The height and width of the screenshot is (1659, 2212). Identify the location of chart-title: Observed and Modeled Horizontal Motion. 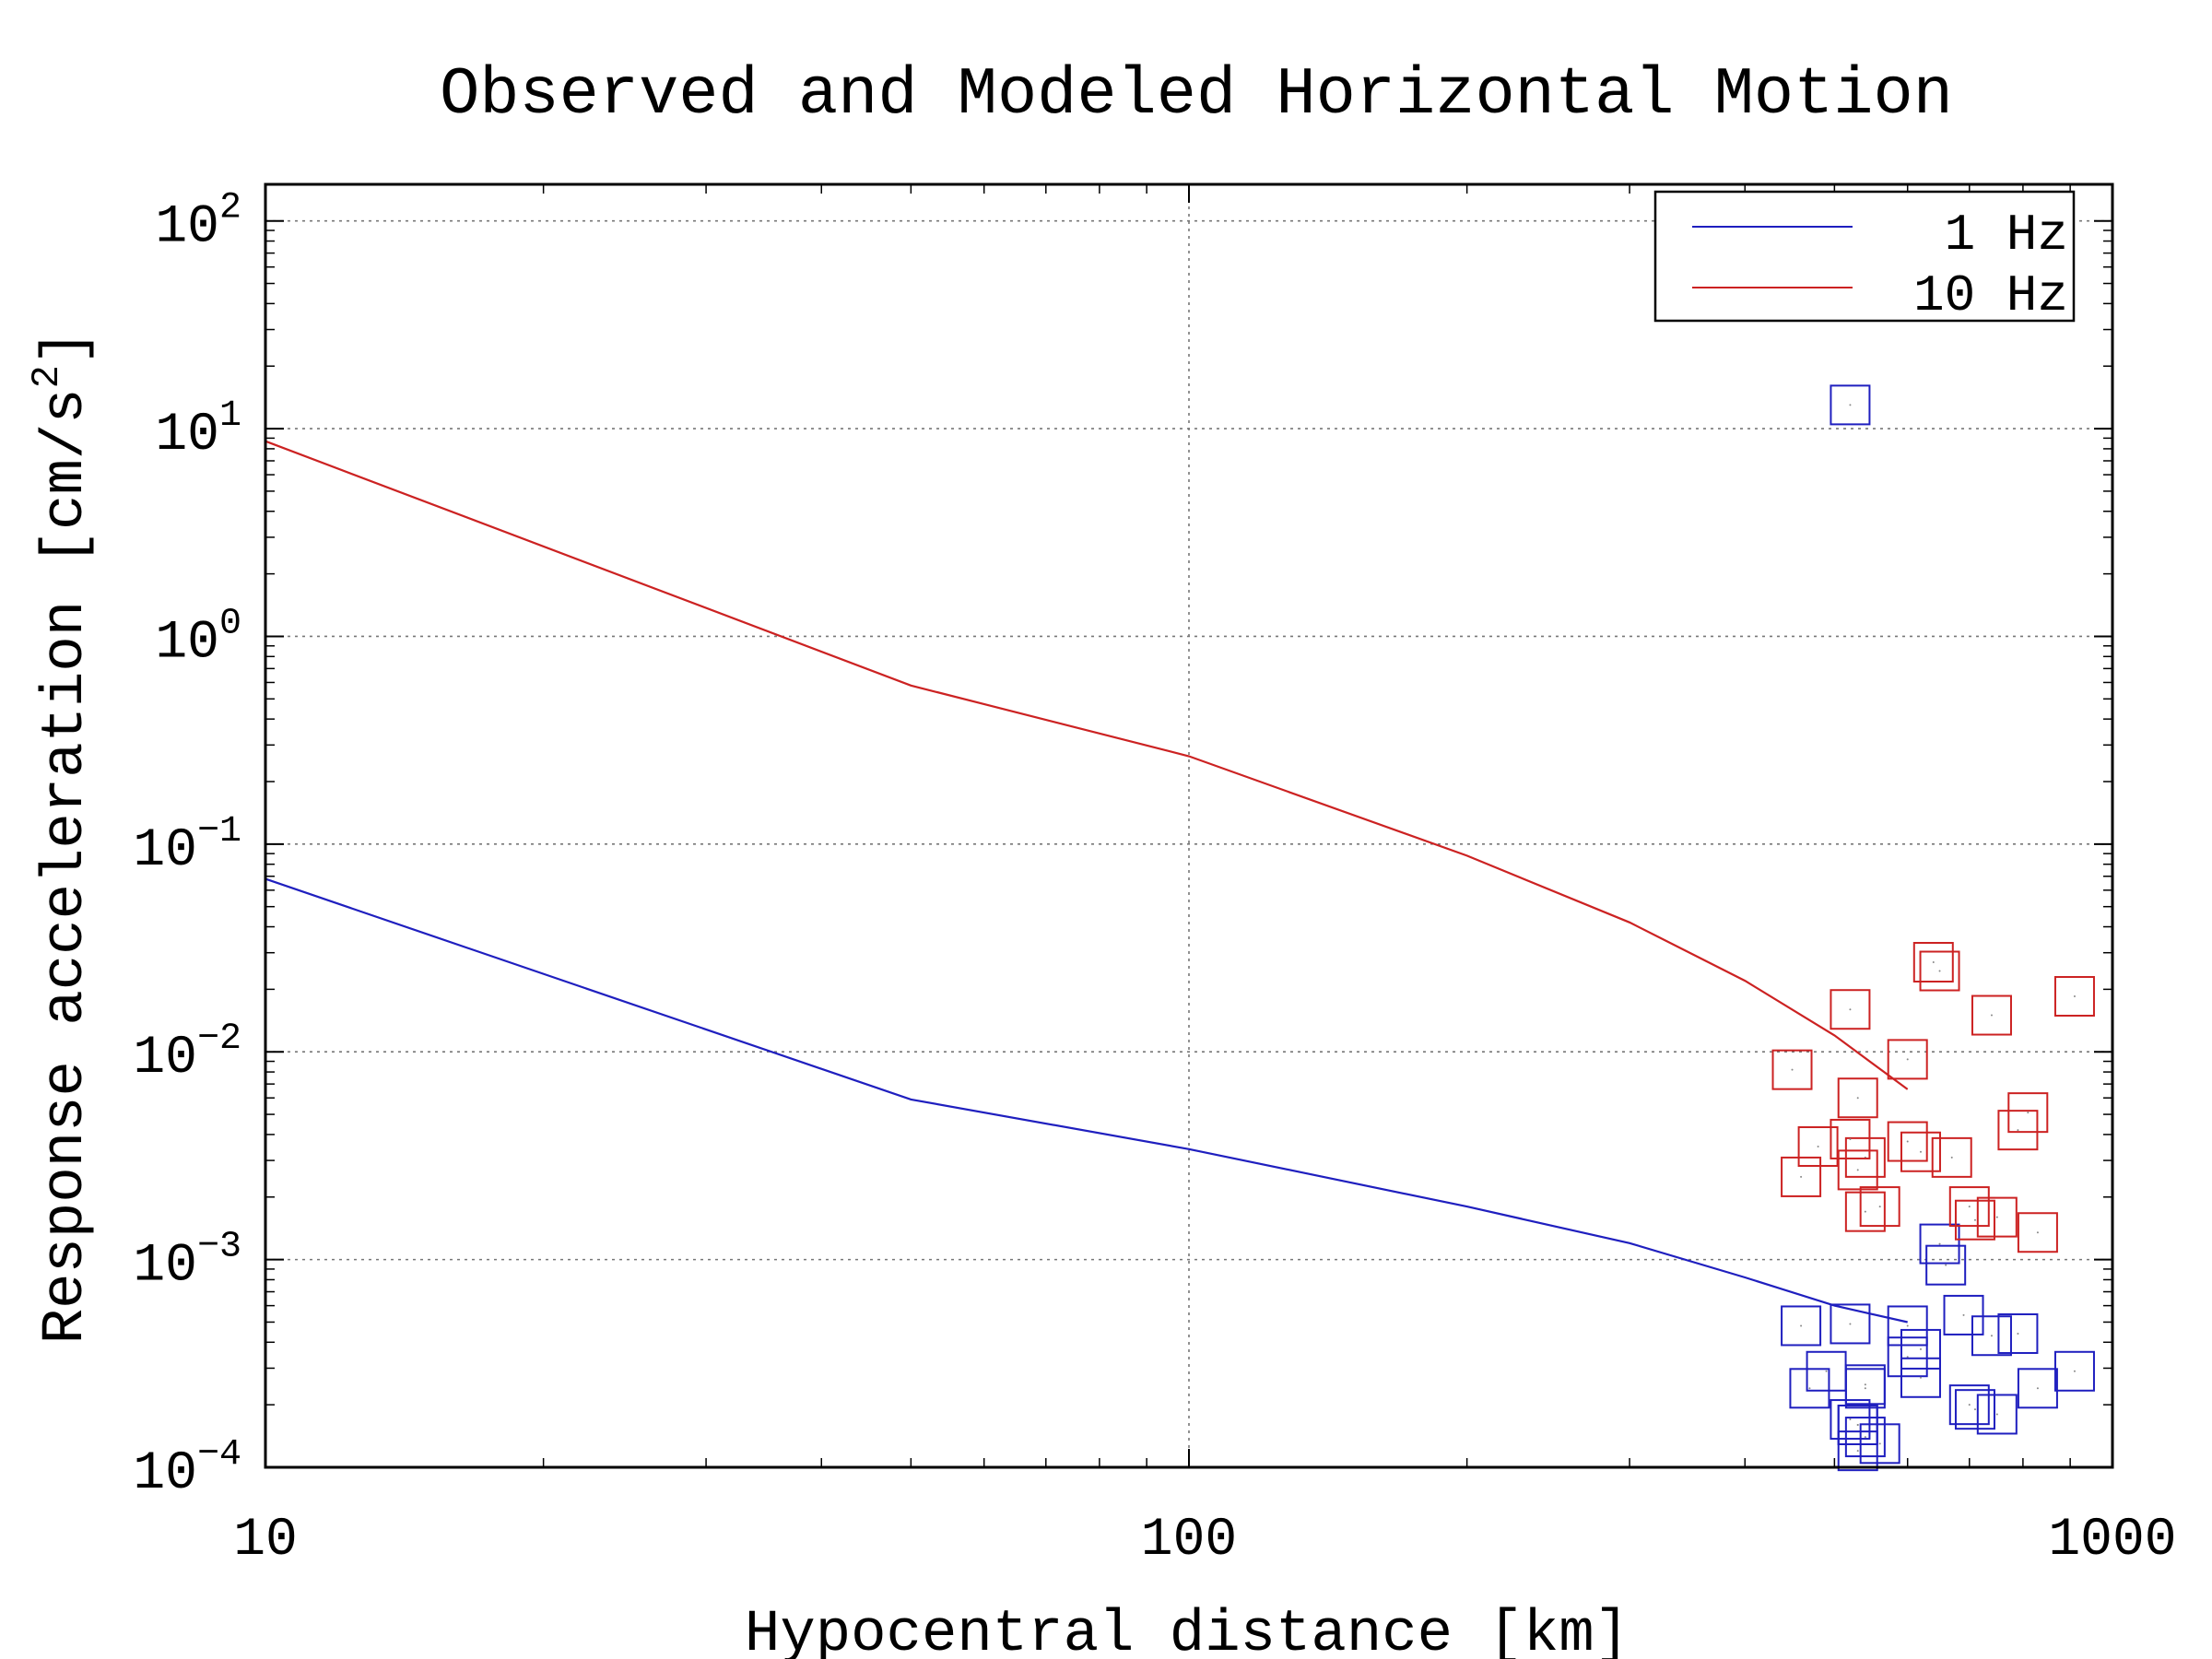
(1196, 95).